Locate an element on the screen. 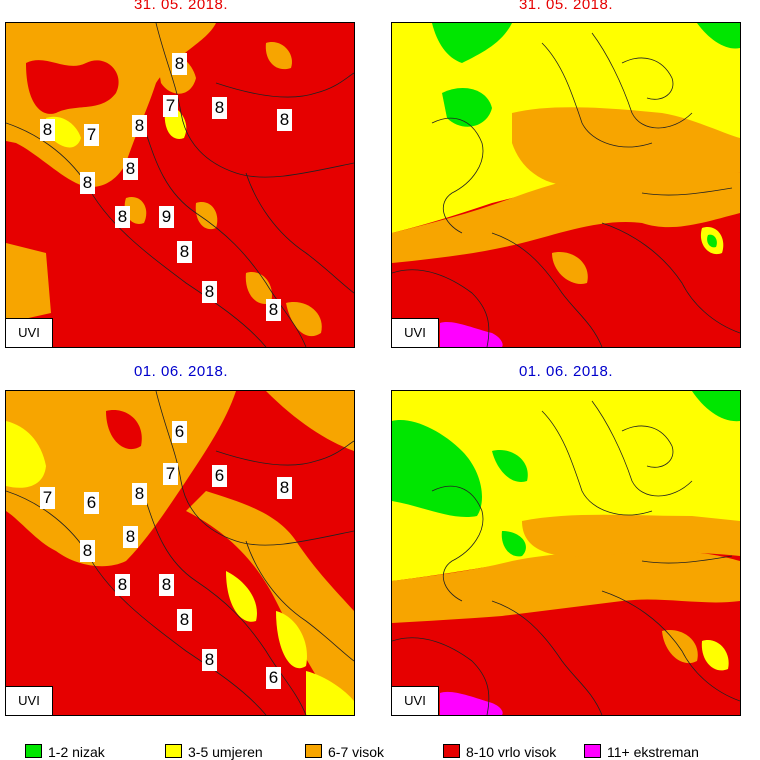 The image size is (760, 760). legend-item-very-high: 8-10 vrlo visok is located at coordinates (499, 752).